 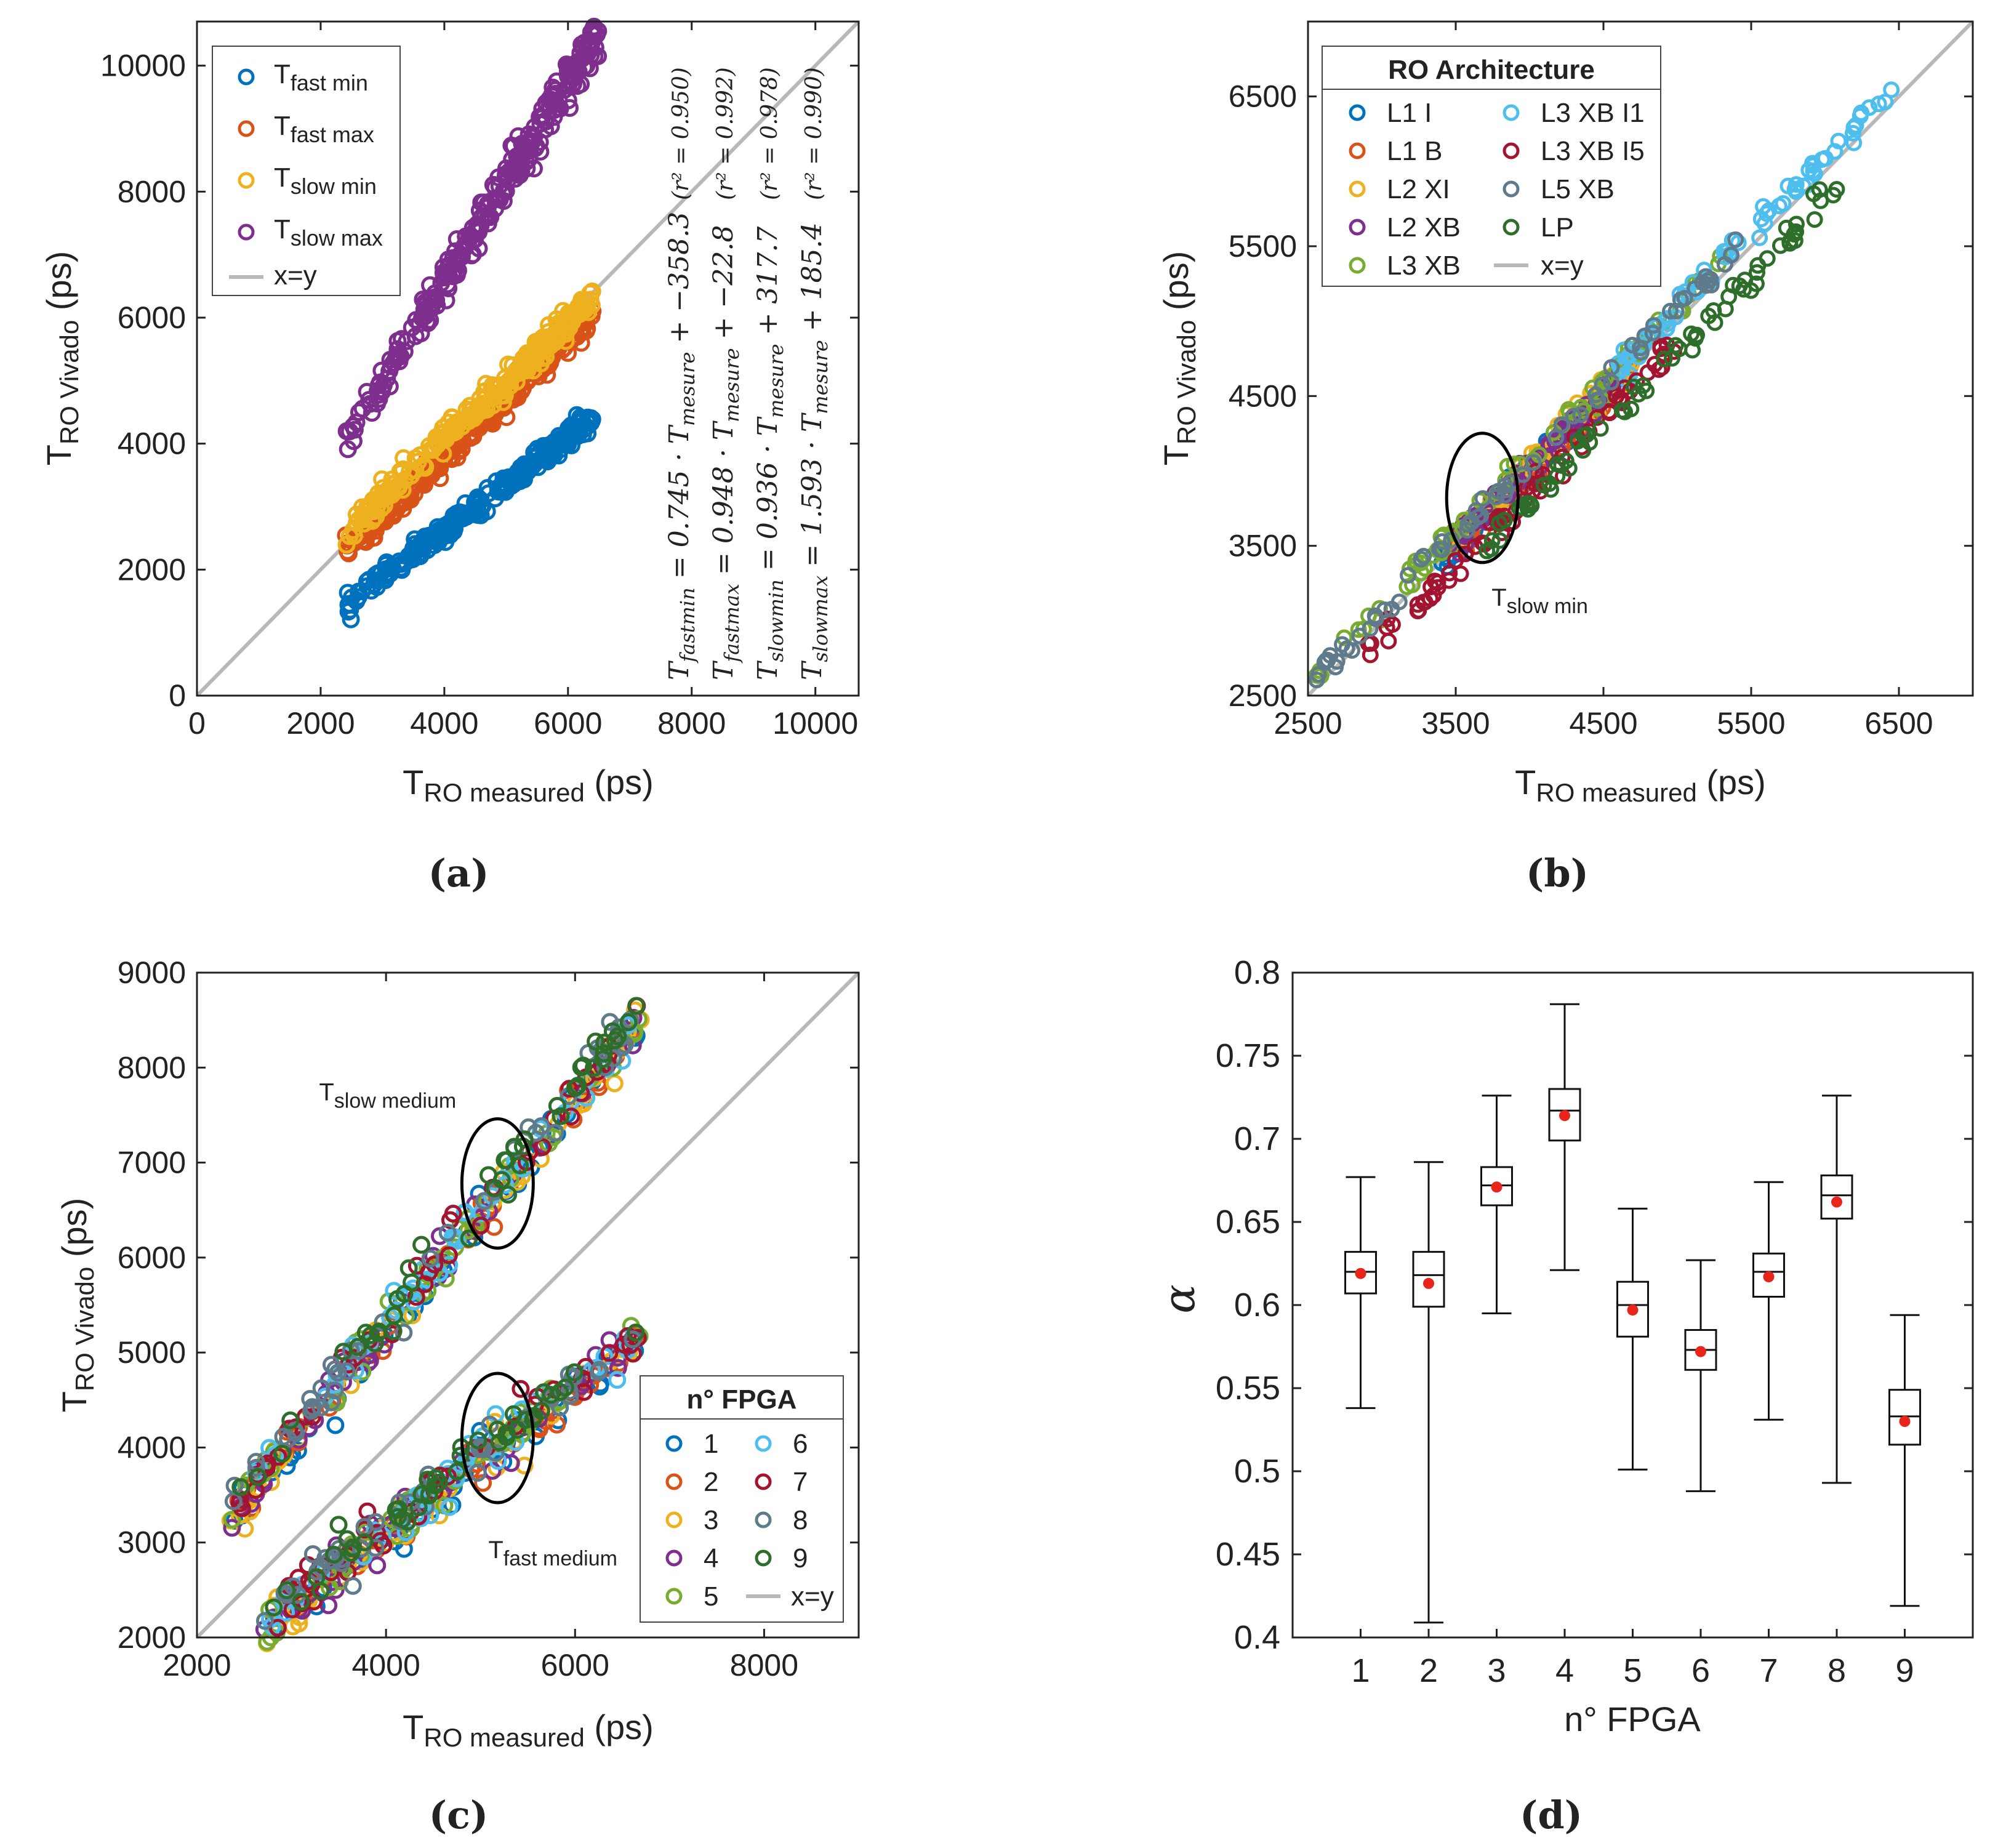 I want to click on legend-marker-L1-B, so click(x=1357, y=150).